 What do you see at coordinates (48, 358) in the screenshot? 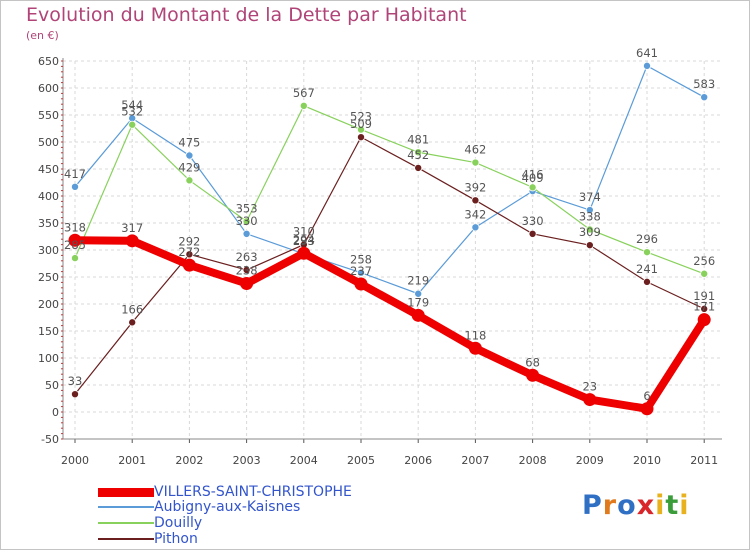
I see `y-tick-label: 100` at bounding box center [48, 358].